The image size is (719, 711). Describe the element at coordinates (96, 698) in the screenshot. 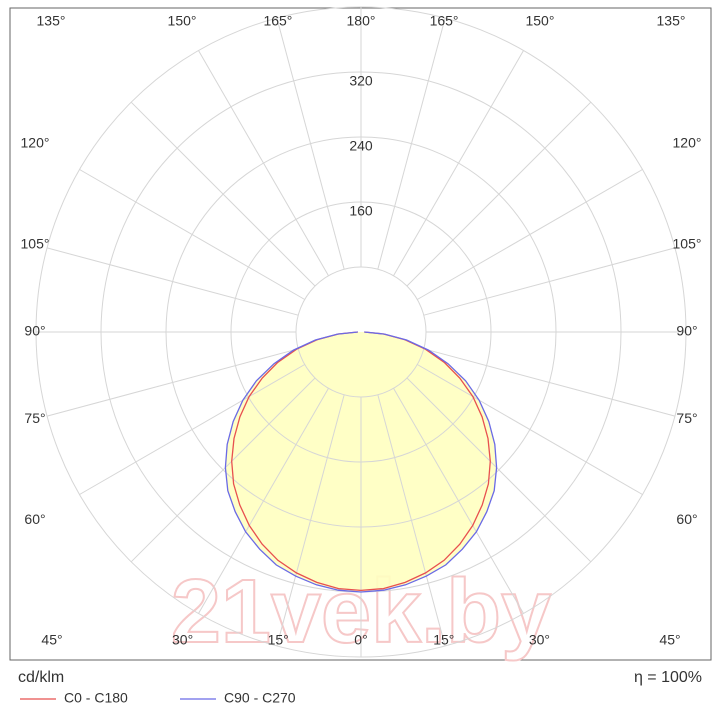

I see `legend-label: C0 - C180` at that location.